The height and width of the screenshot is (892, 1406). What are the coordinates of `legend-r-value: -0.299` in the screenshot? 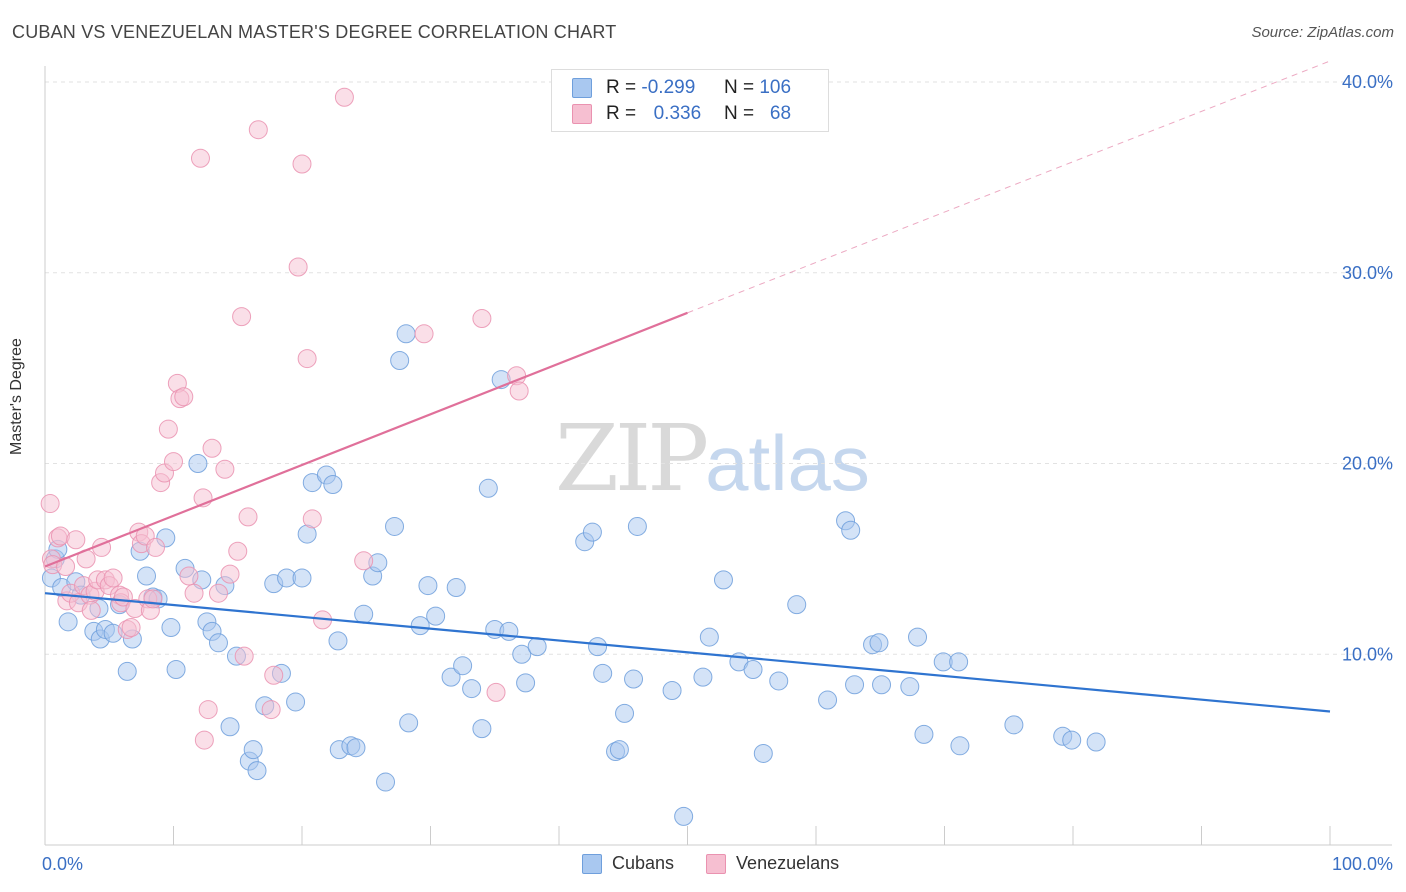 It's located at (668, 87).